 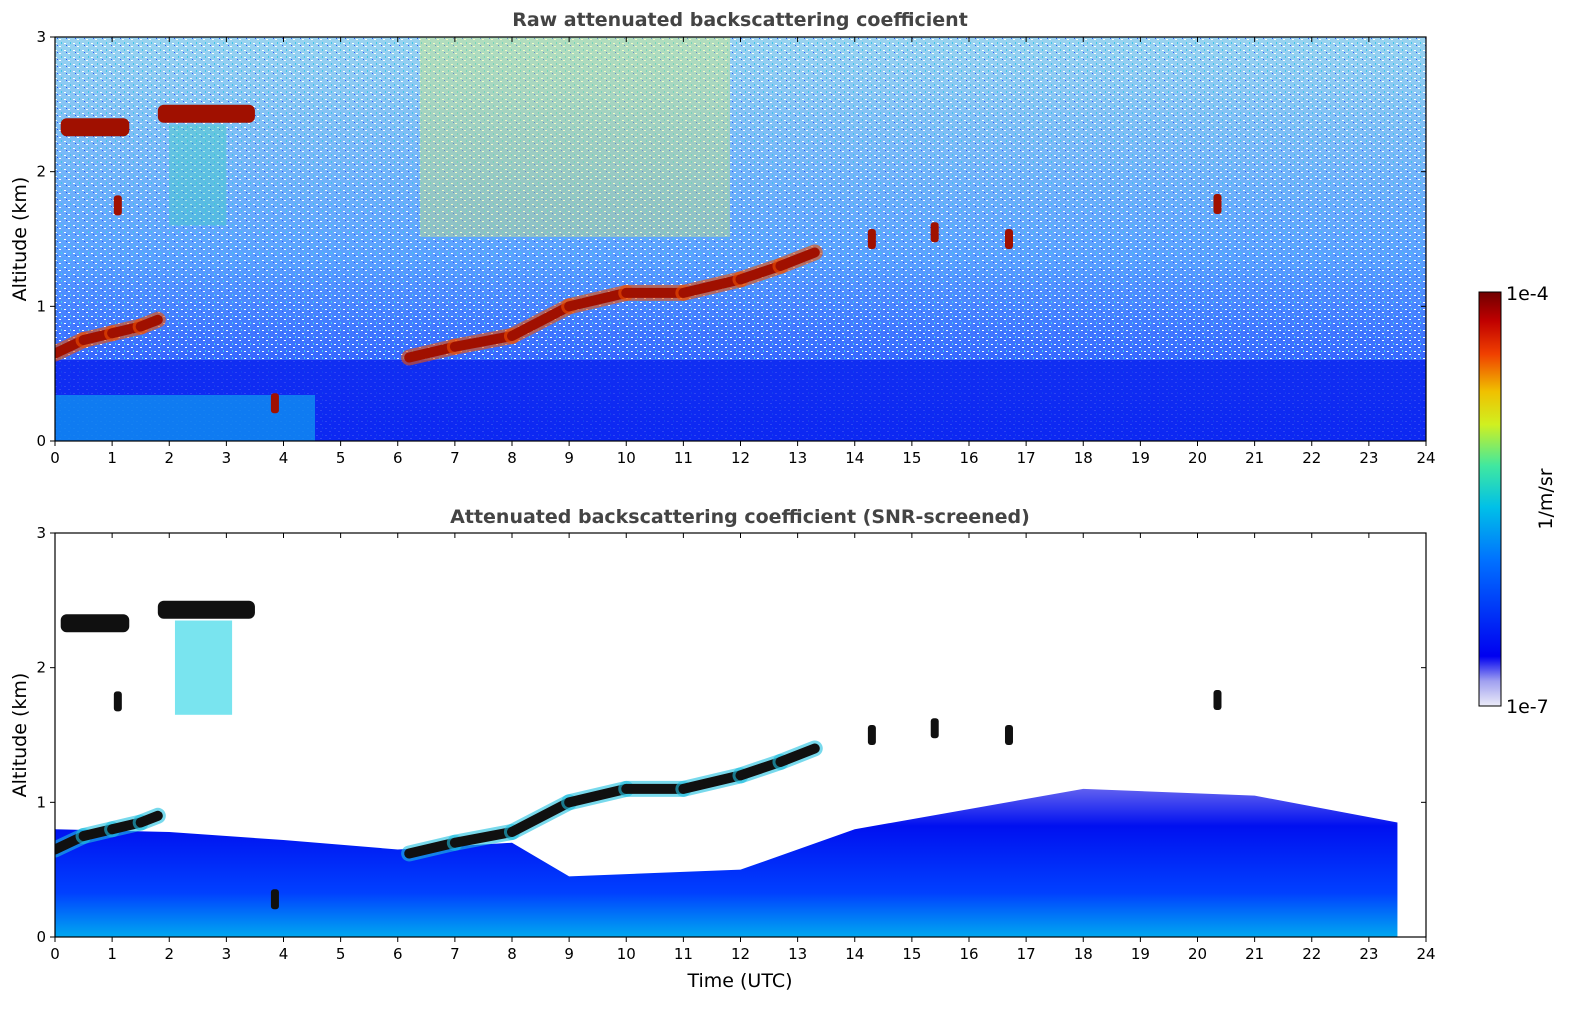 What do you see at coordinates (575, 137) in the screenshot?
I see `top-yellow-plume` at bounding box center [575, 137].